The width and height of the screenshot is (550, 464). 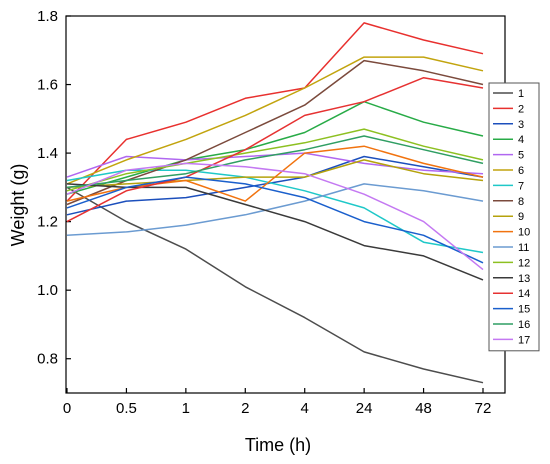 I want to click on y-tick-label: 1.4, so click(x=47, y=153).